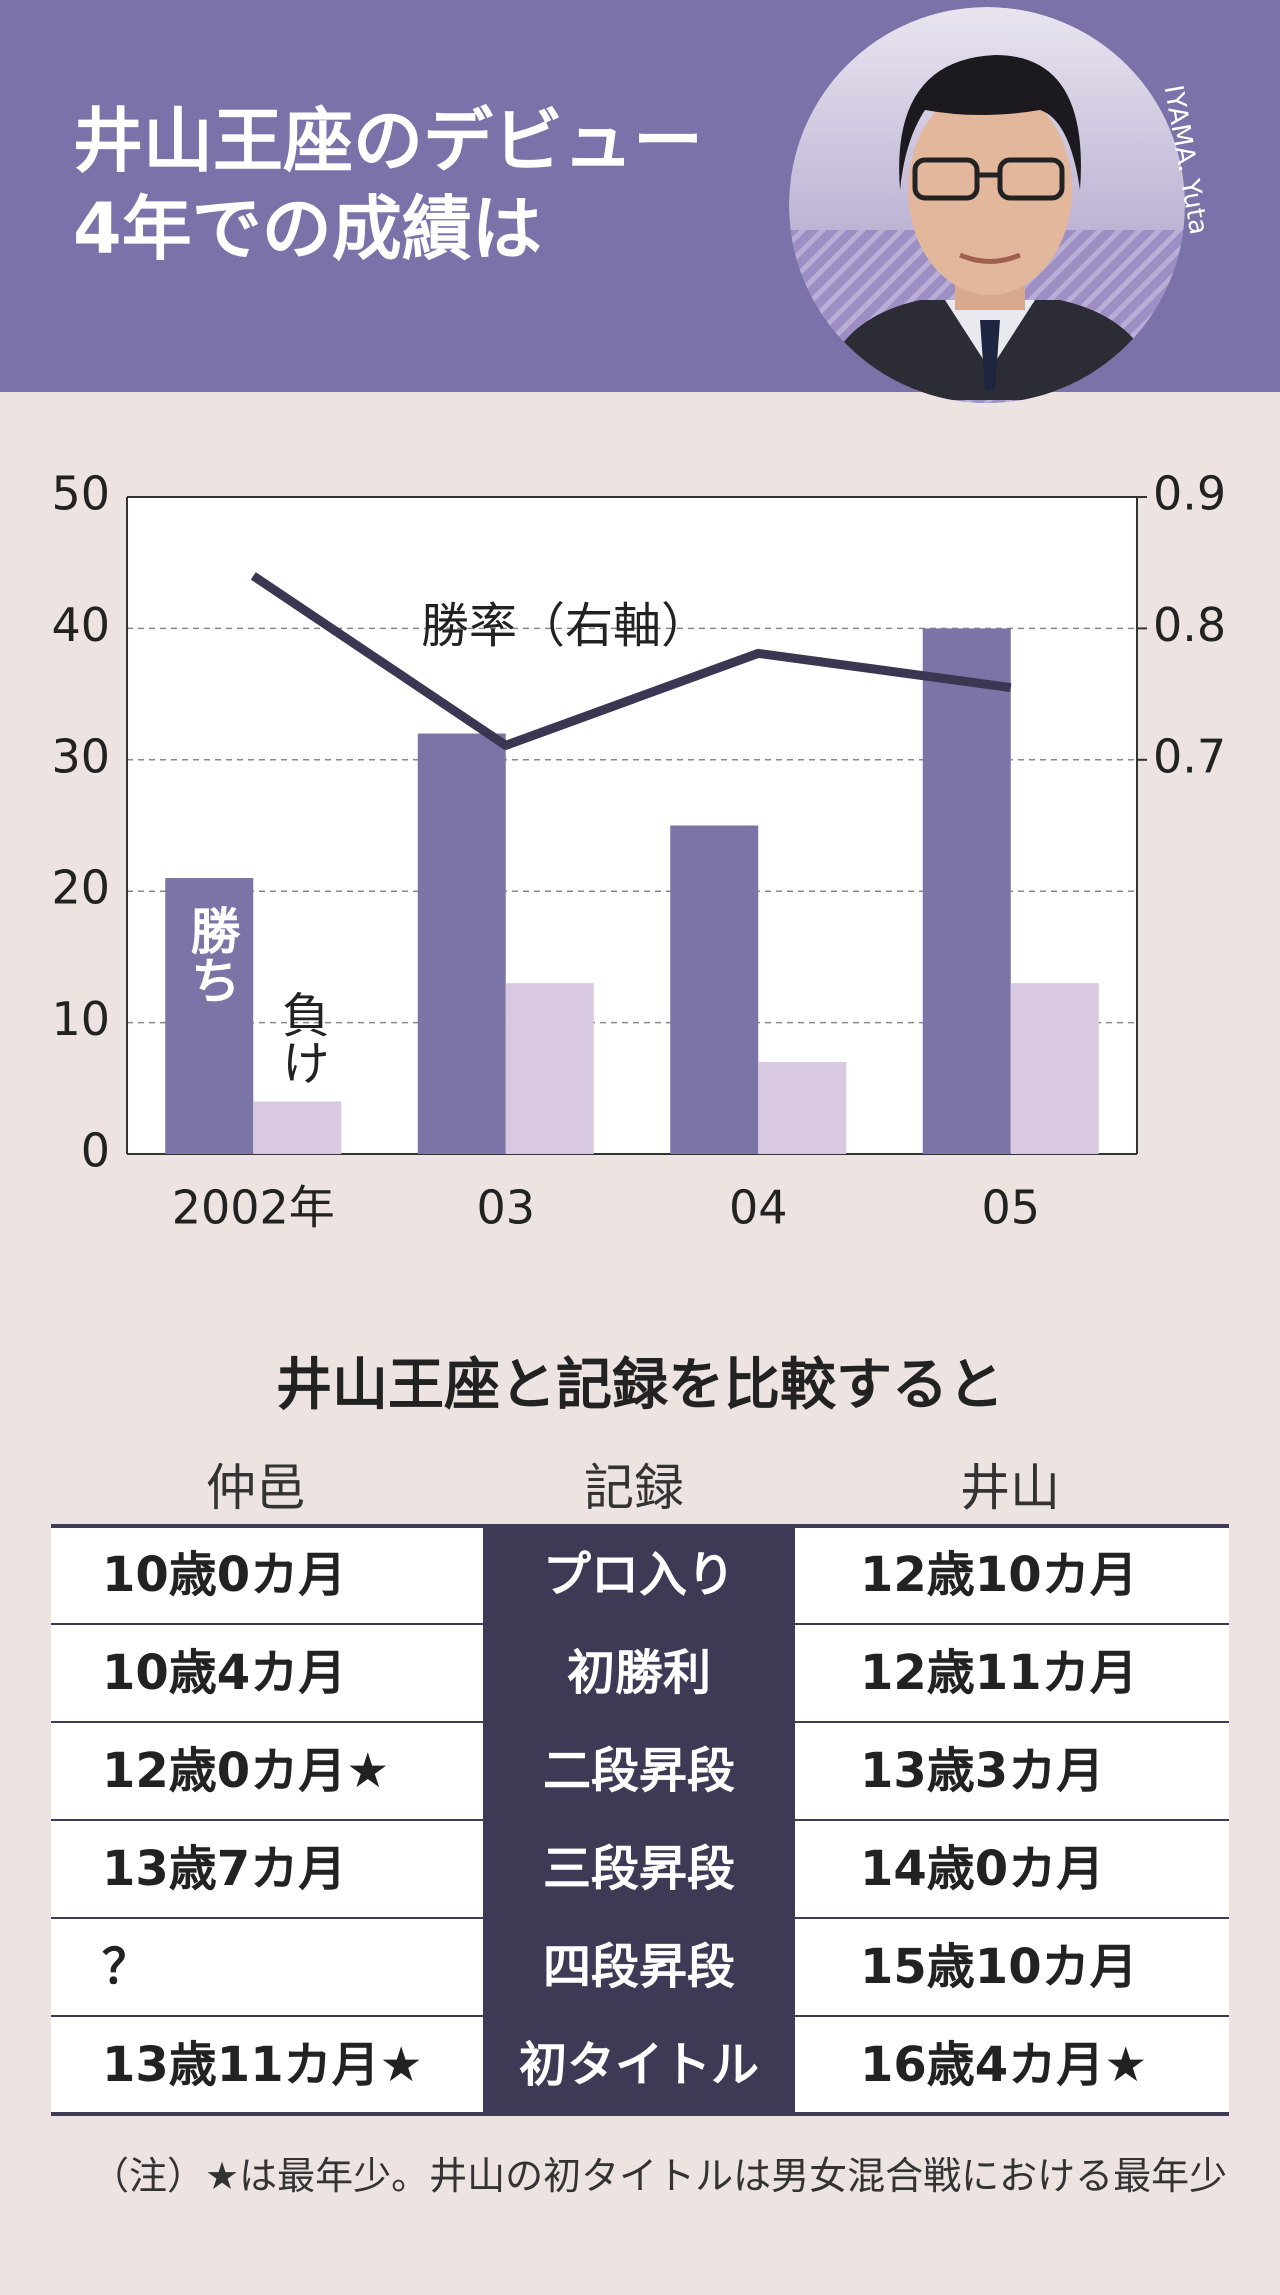 The width and height of the screenshot is (1280, 2295). I want to click on title-line: 4年での成績は, so click(307, 229).